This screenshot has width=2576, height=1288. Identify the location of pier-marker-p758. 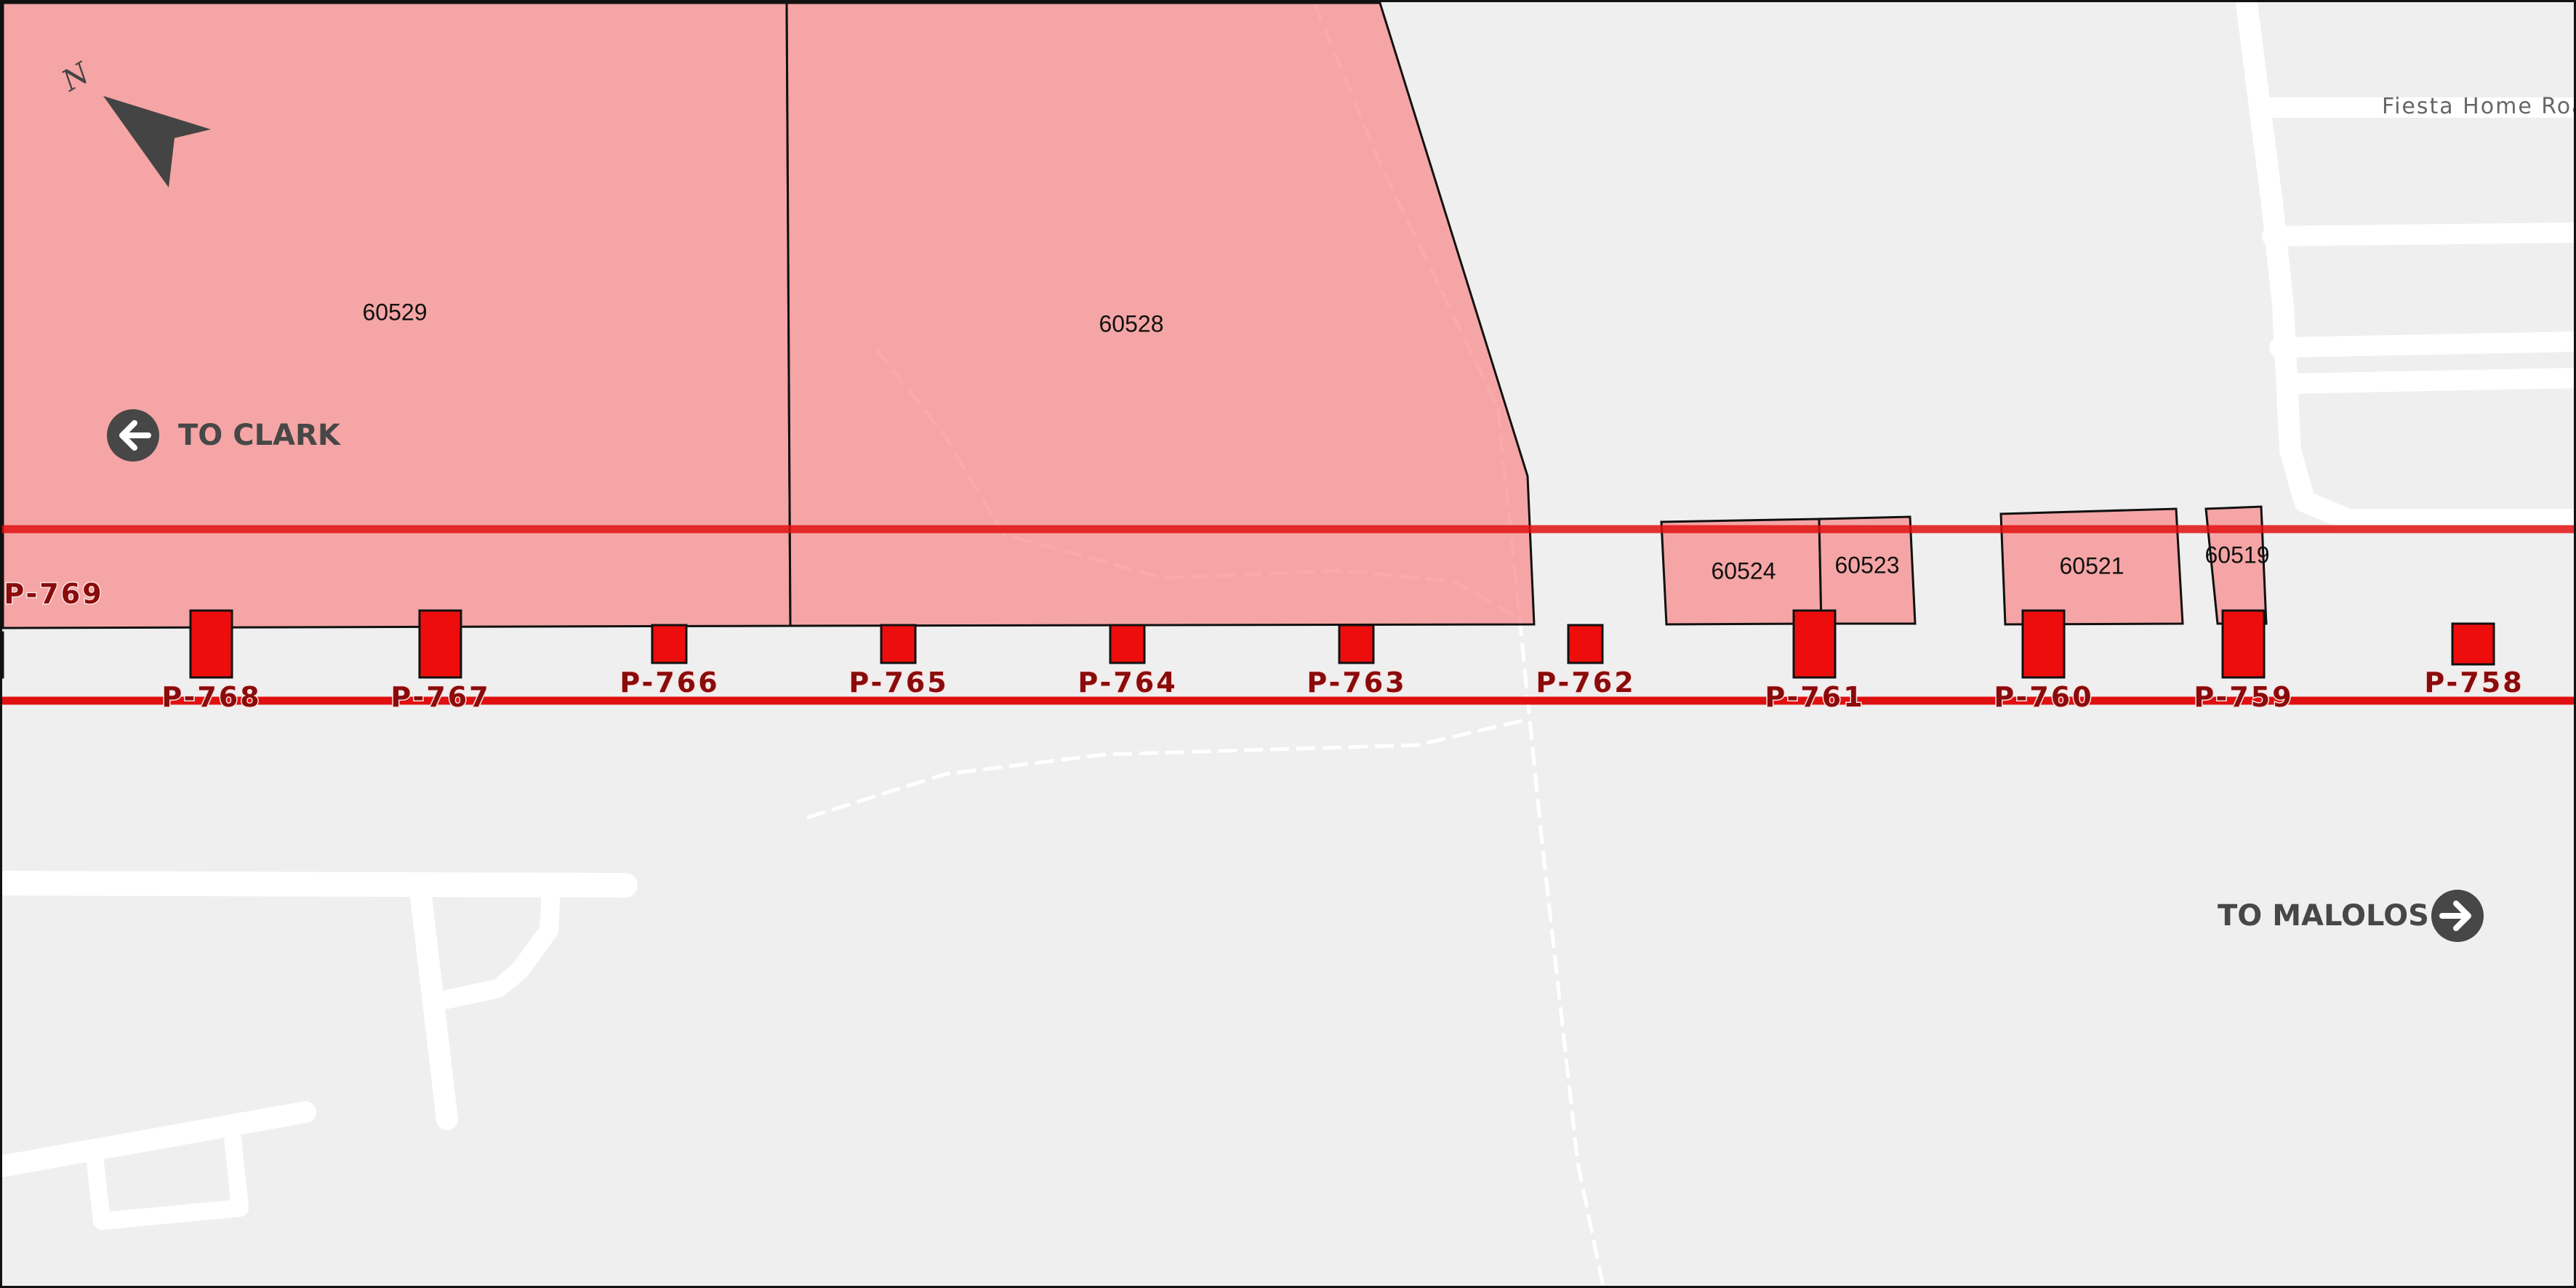
(2473, 644).